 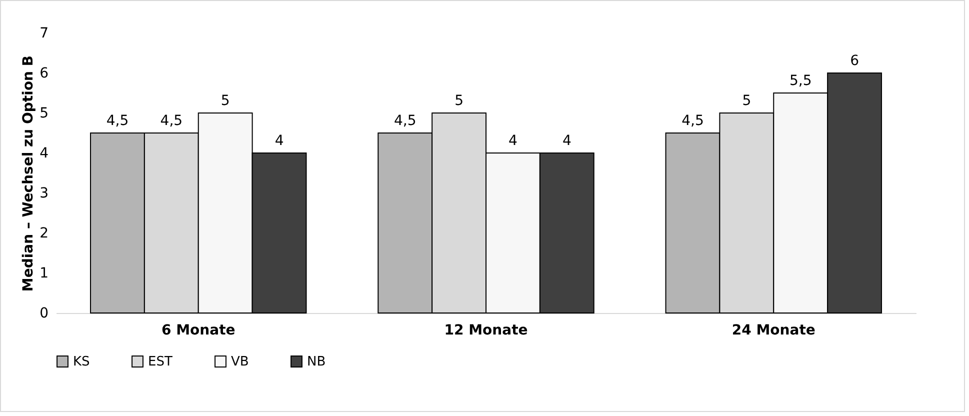 What do you see at coordinates (44, 34) in the screenshot?
I see `y-tick-label: 7` at bounding box center [44, 34].